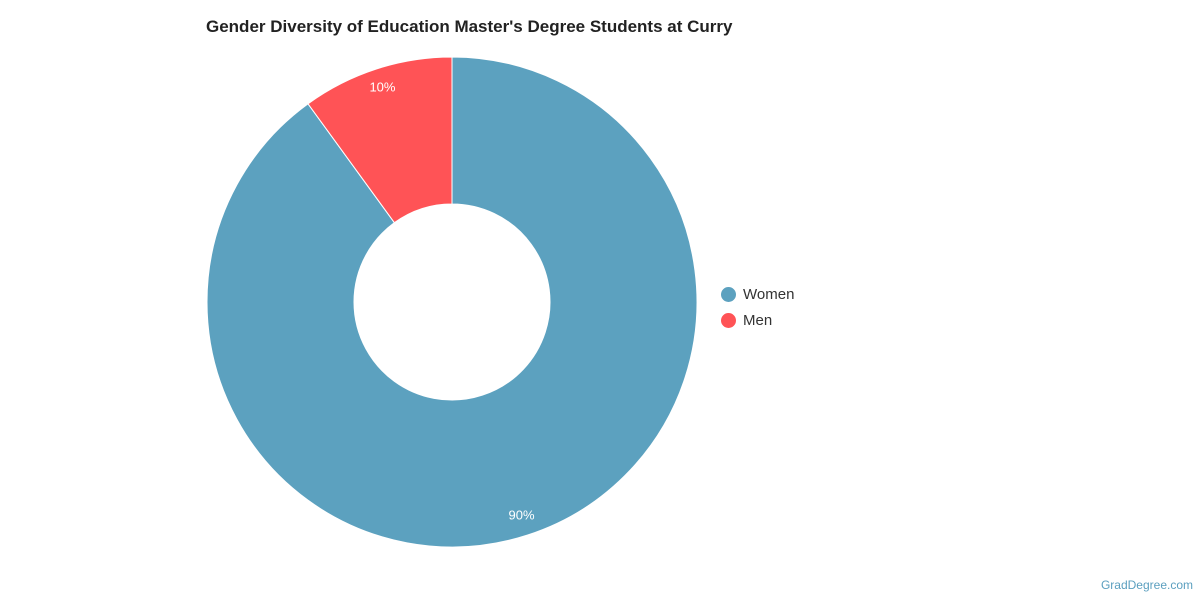  Describe the element at coordinates (380, 140) in the screenshot. I see `slice-men` at that location.